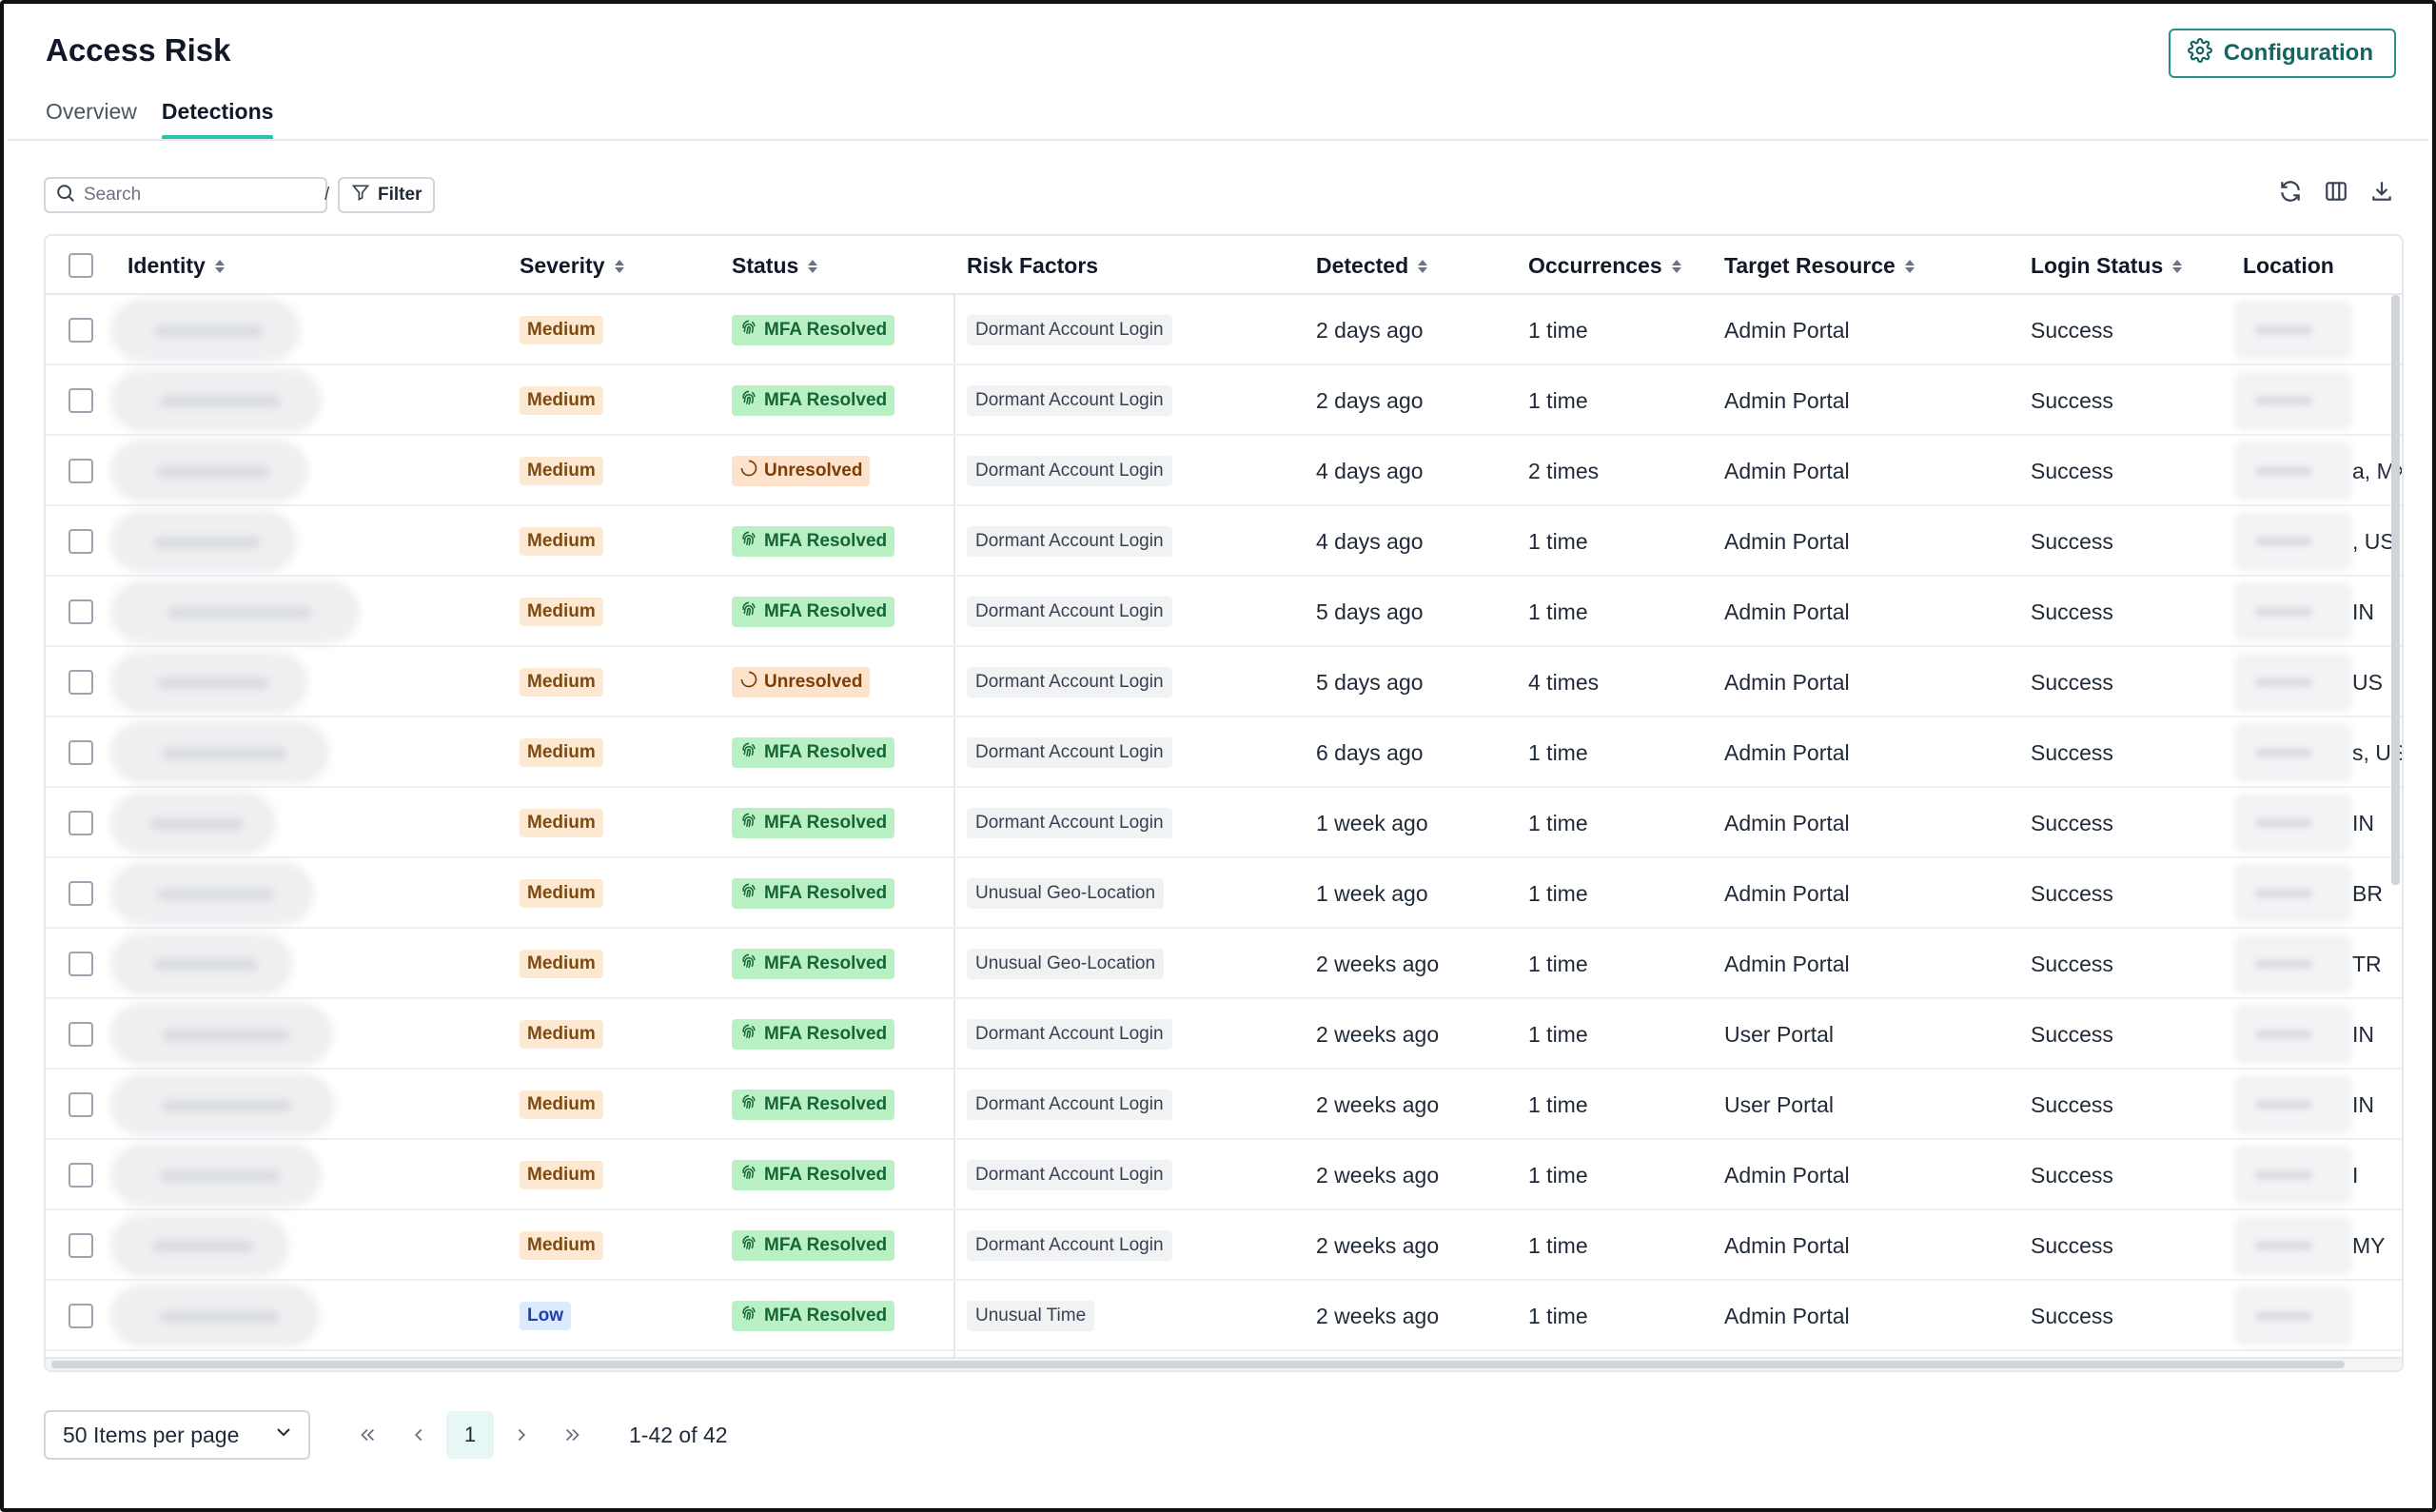 The width and height of the screenshot is (2436, 1512). What do you see at coordinates (138, 50) in the screenshot?
I see `page-title: Access Risk` at bounding box center [138, 50].